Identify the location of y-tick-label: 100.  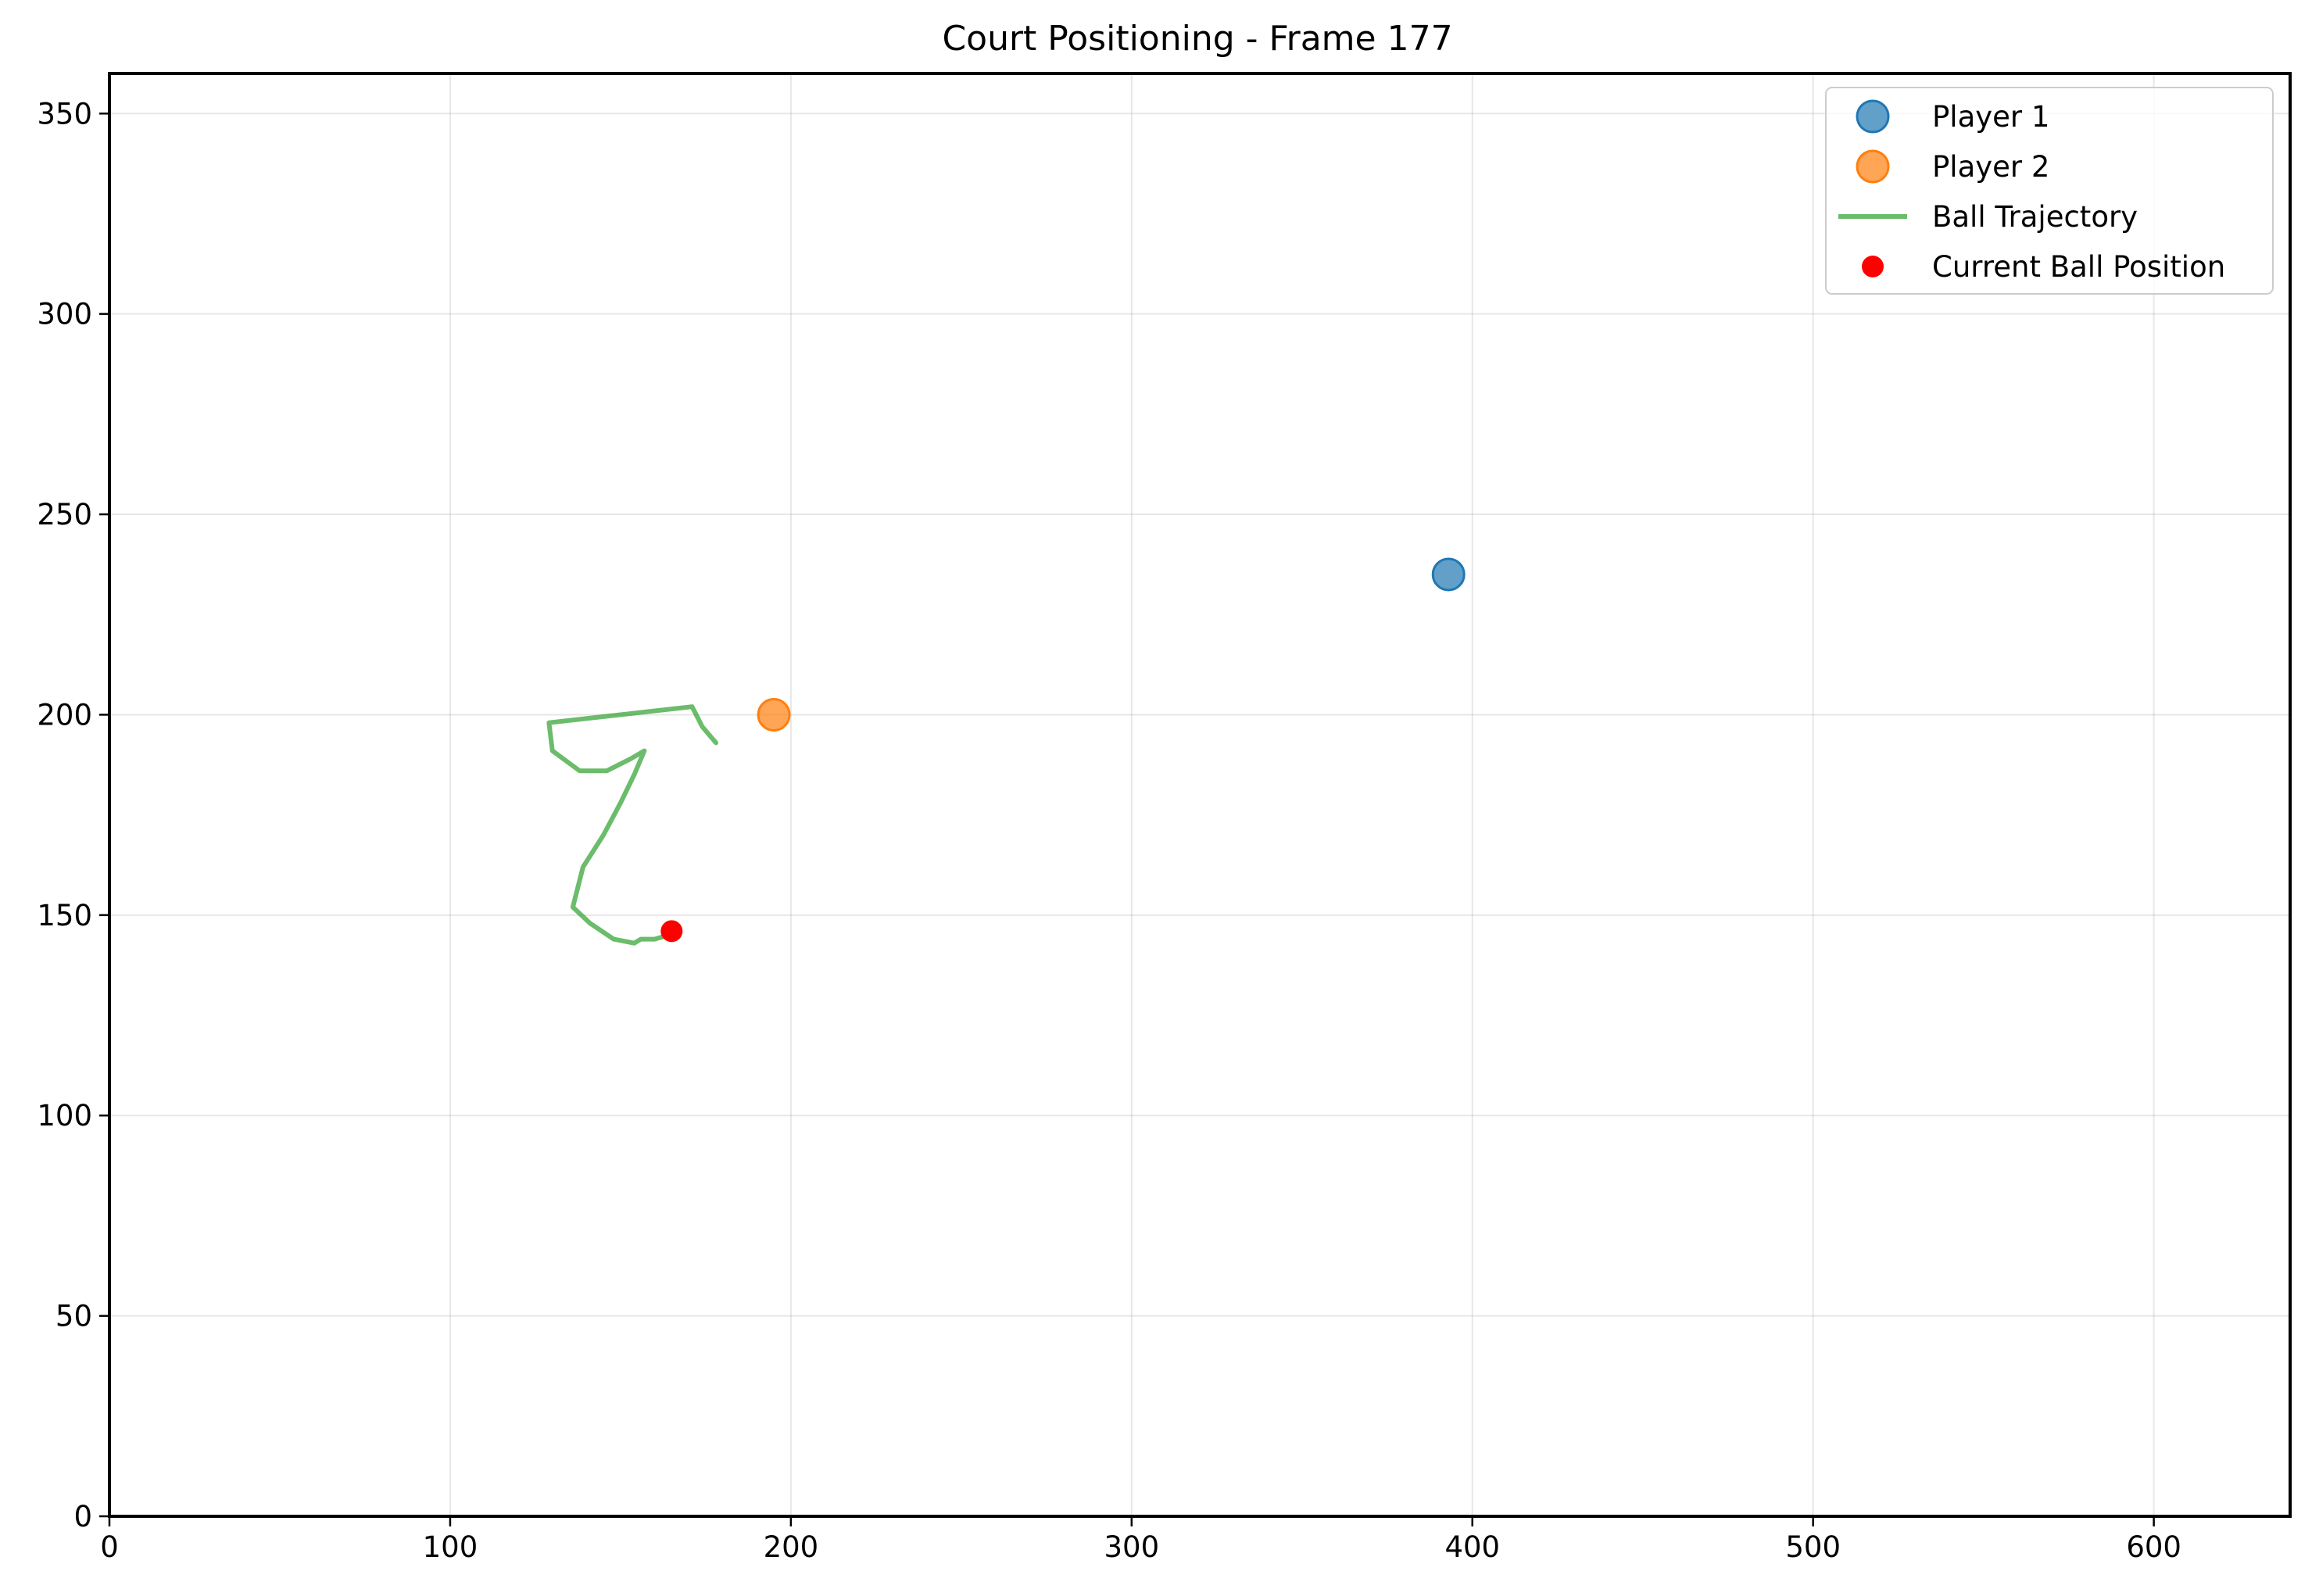
(64, 1116).